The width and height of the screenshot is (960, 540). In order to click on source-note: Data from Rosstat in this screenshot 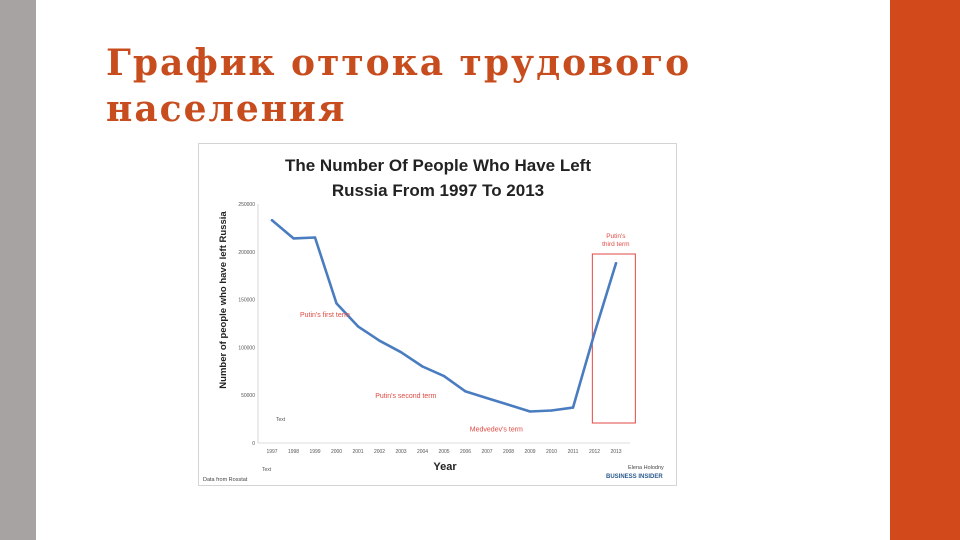, I will do `click(225, 480)`.